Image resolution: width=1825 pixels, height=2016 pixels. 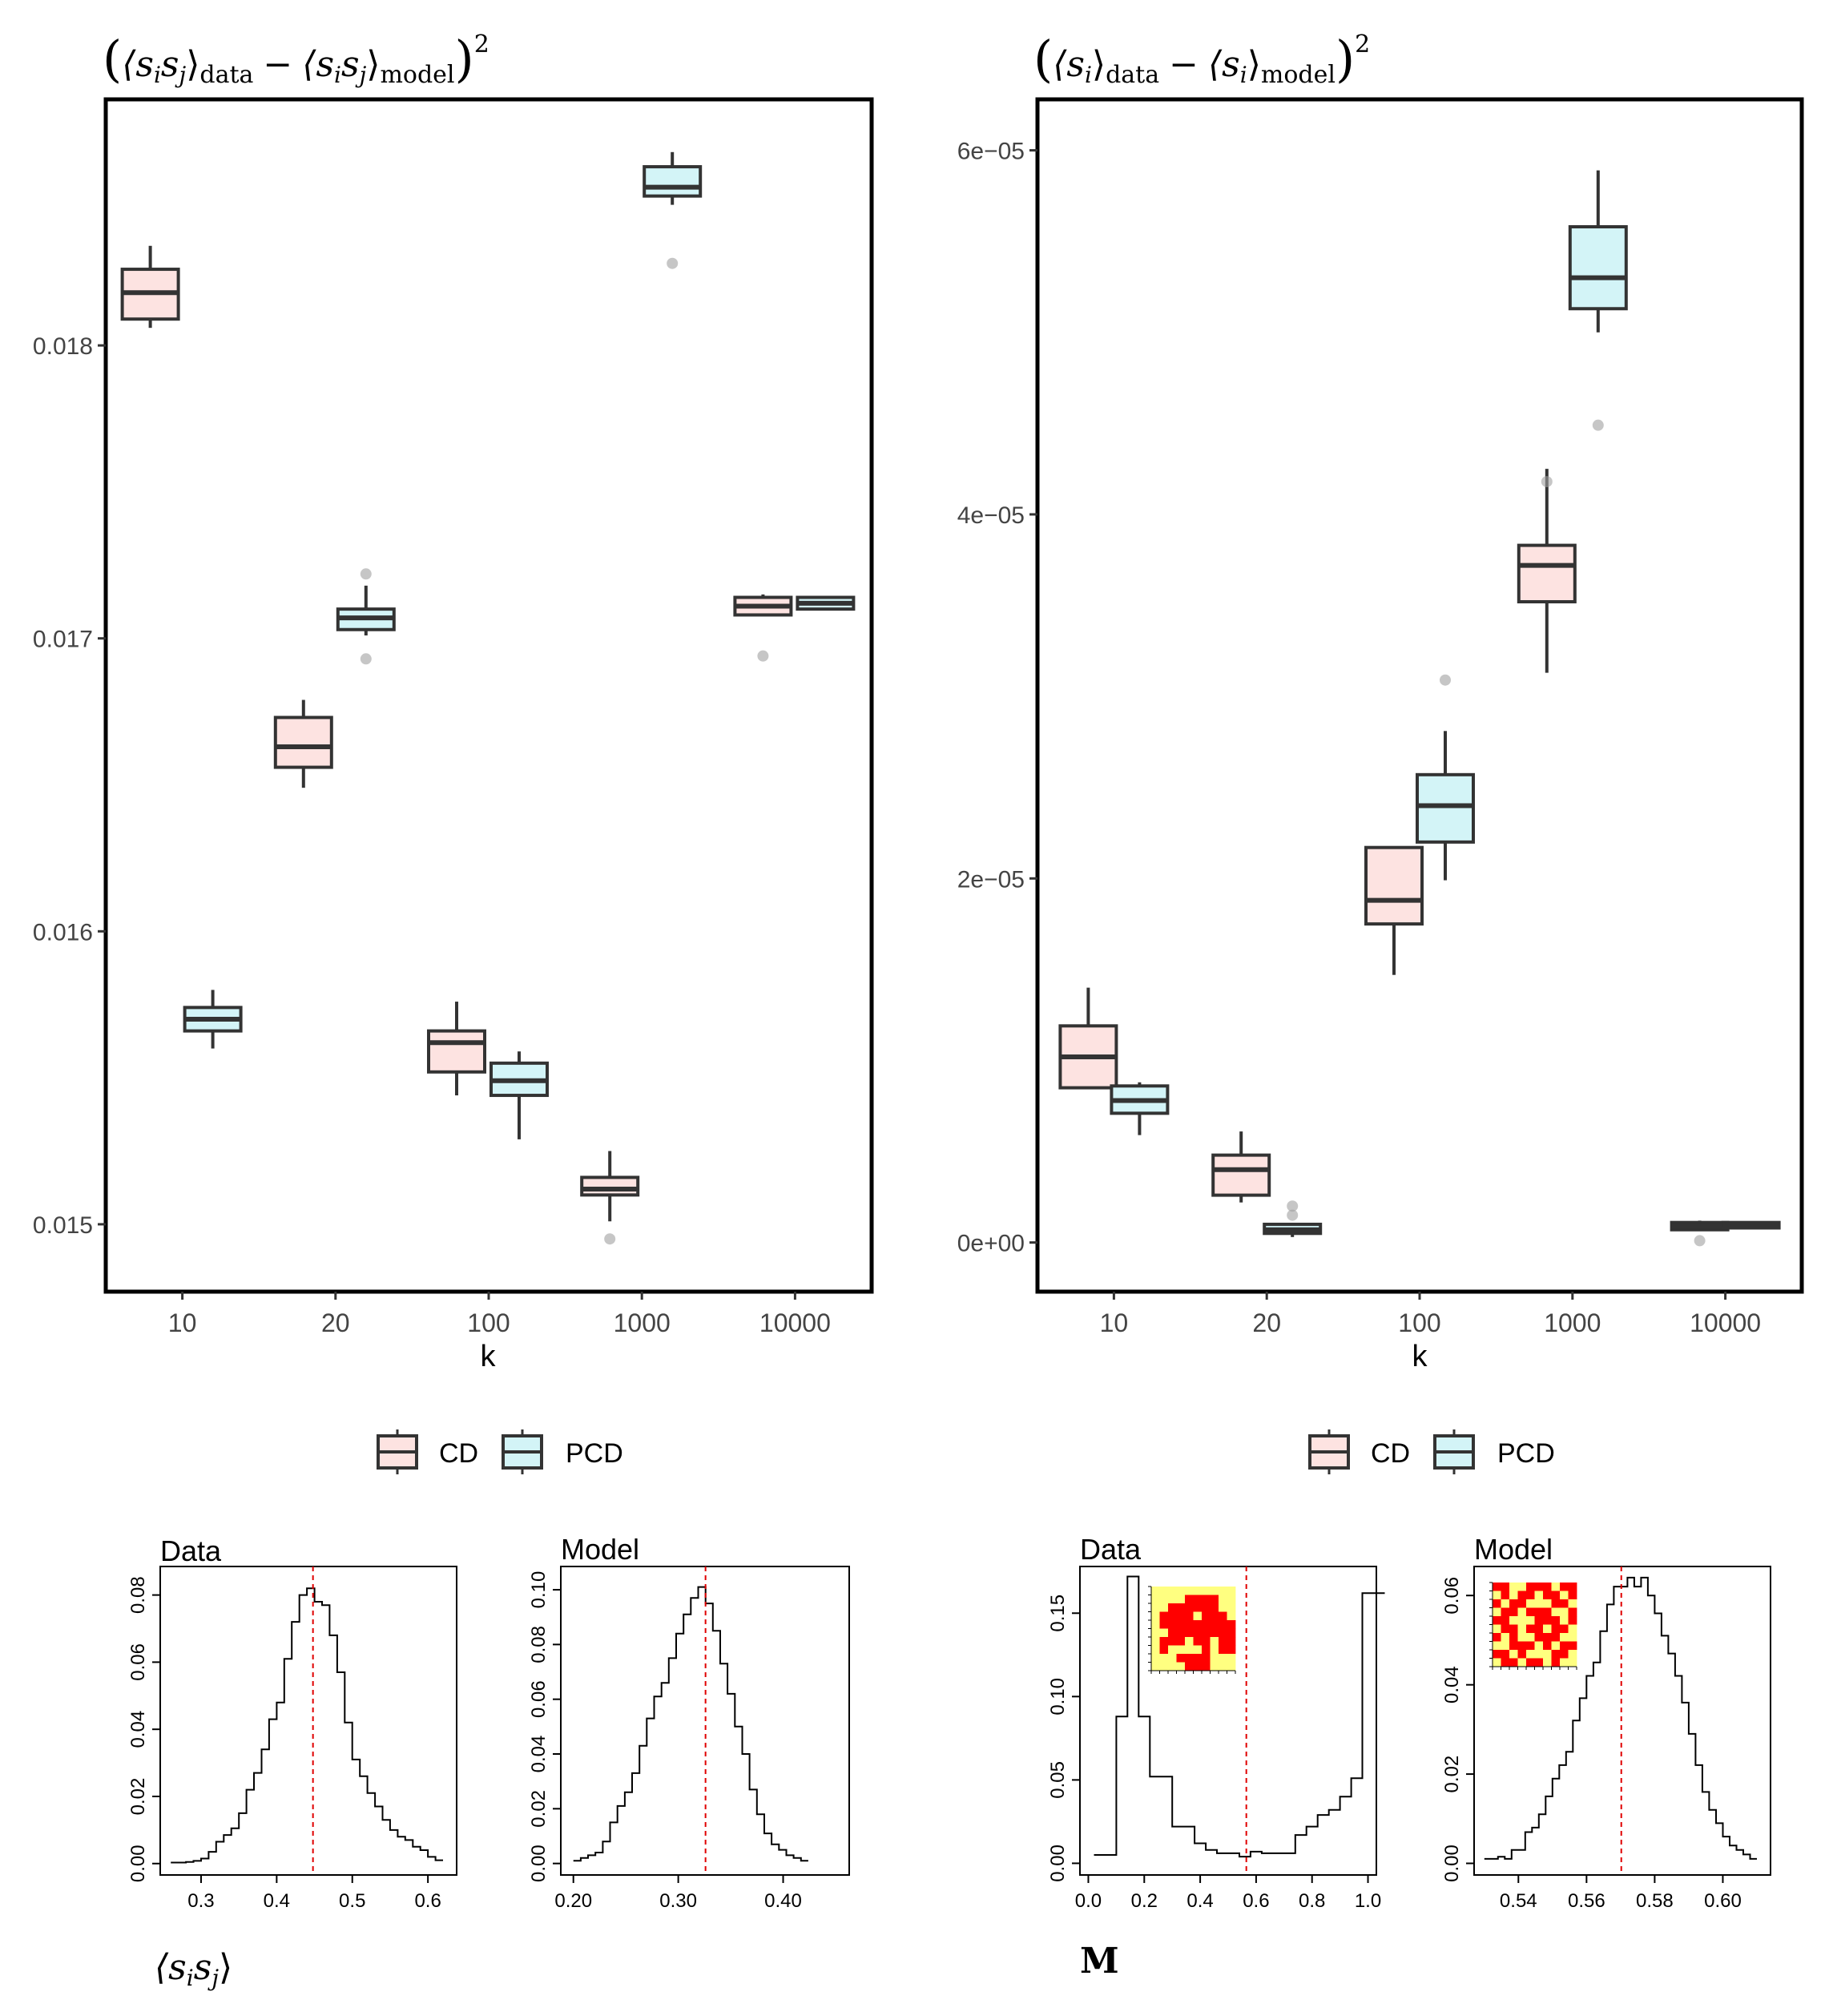 I want to click on h4-ytick-label-3: 0.06, so click(x=1452, y=1596).